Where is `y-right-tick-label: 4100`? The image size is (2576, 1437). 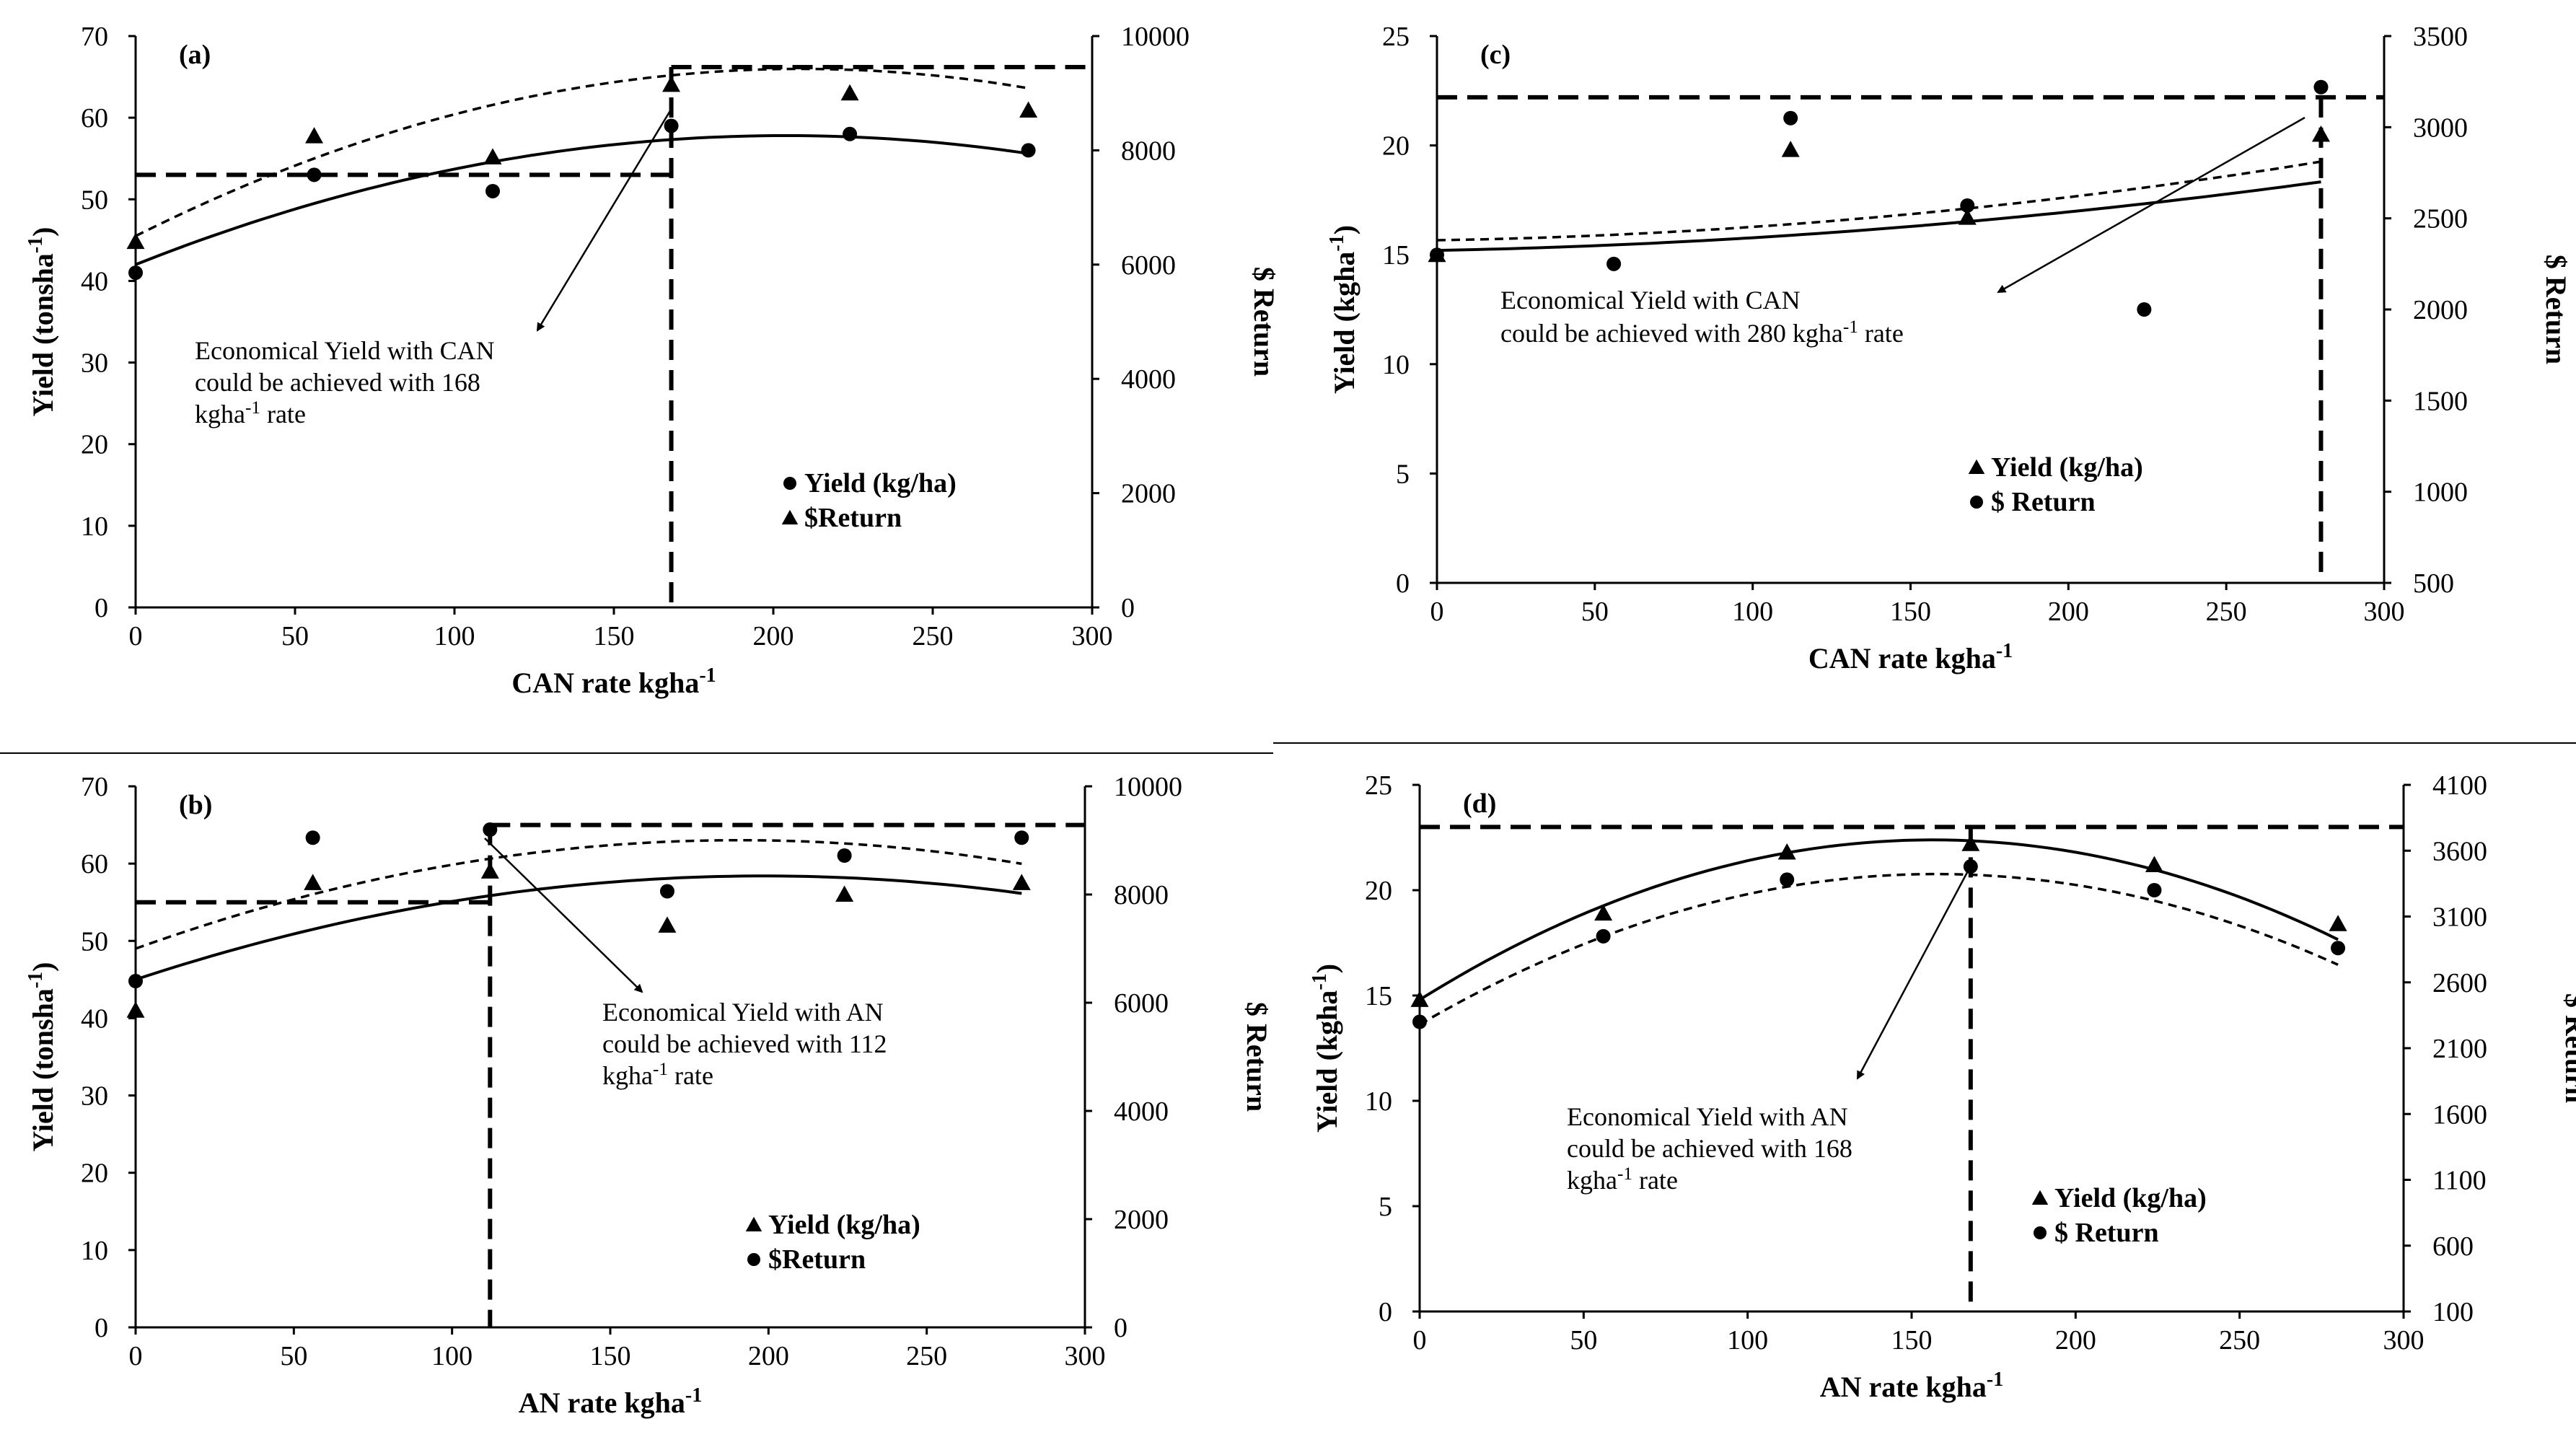 y-right-tick-label: 4100 is located at coordinates (2459, 785).